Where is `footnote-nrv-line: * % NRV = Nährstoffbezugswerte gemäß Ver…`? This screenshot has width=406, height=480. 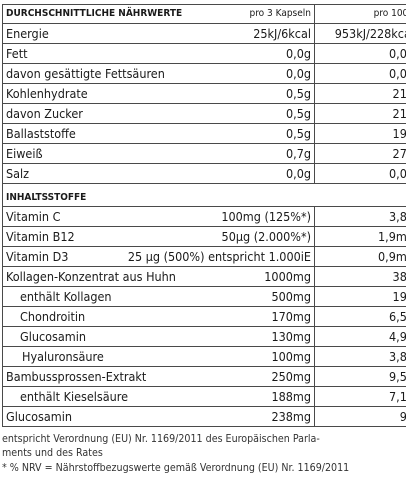 footnote-nrv-line: * % NRV = Nährstoffbezugswerte gemäß Ver… is located at coordinates (176, 467).